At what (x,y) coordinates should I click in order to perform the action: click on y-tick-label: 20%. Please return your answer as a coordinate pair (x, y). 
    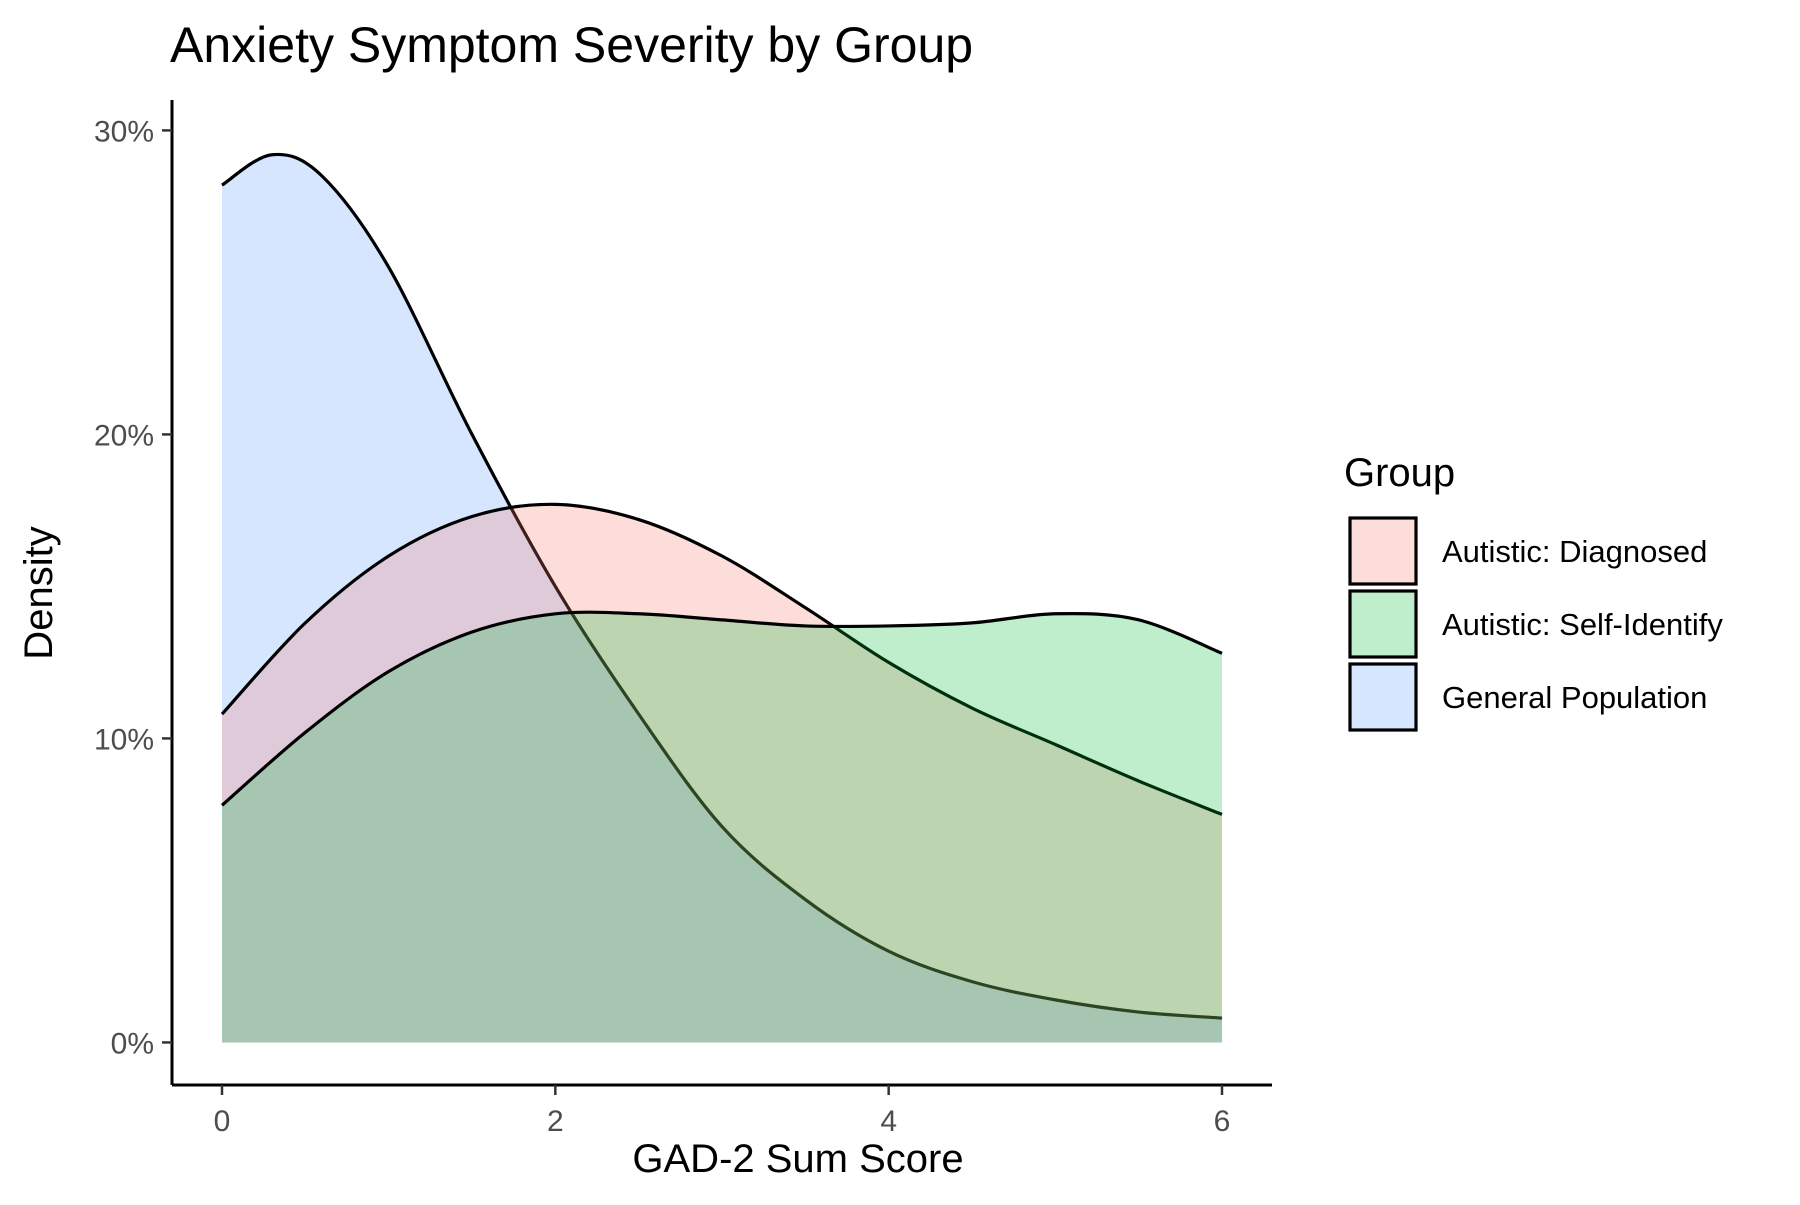
    Looking at the image, I should click on (124, 435).